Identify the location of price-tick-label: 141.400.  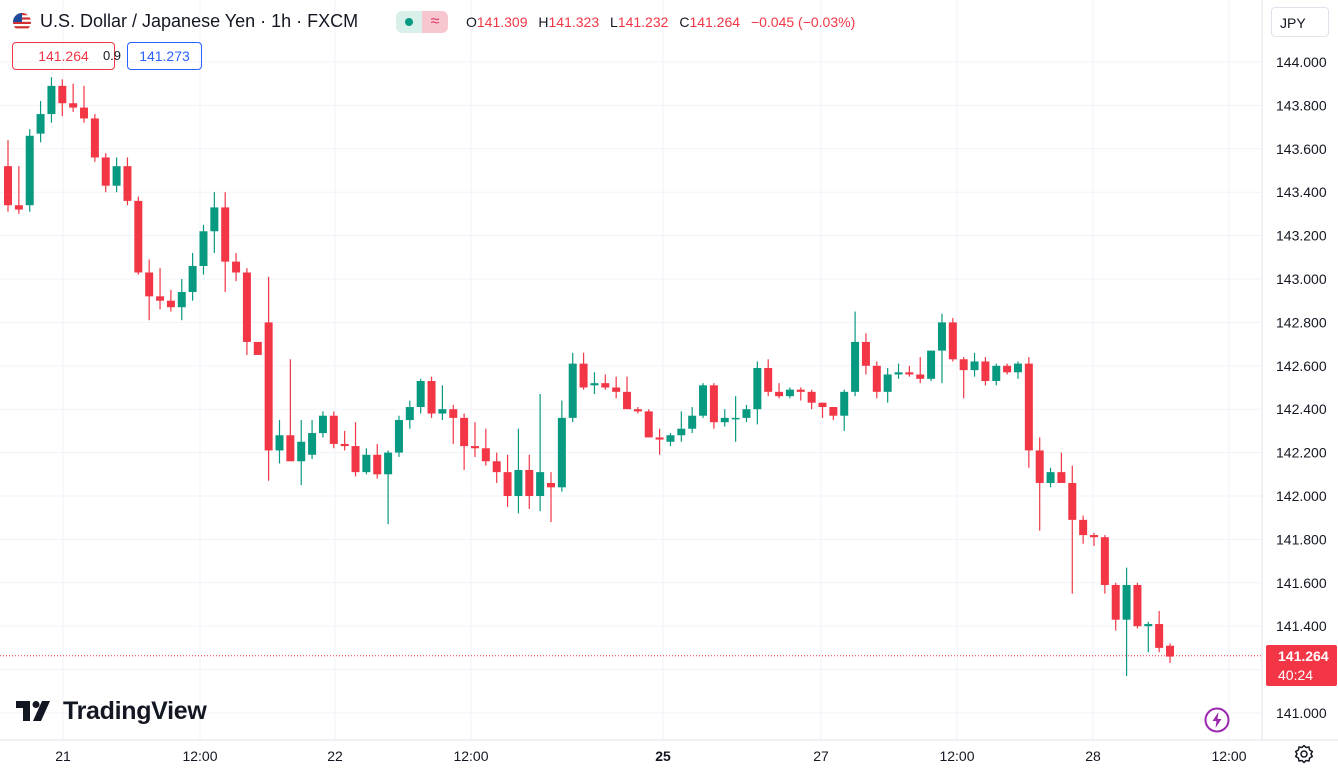
(1301, 626).